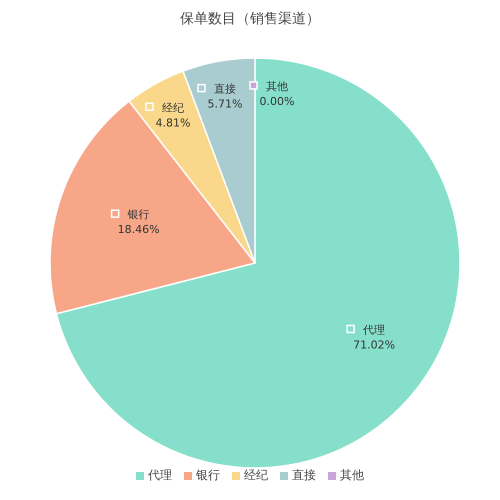 The height and width of the screenshot is (500, 500). Describe the element at coordinates (225, 89) in the screenshot. I see `legend-label: 直接` at that location.